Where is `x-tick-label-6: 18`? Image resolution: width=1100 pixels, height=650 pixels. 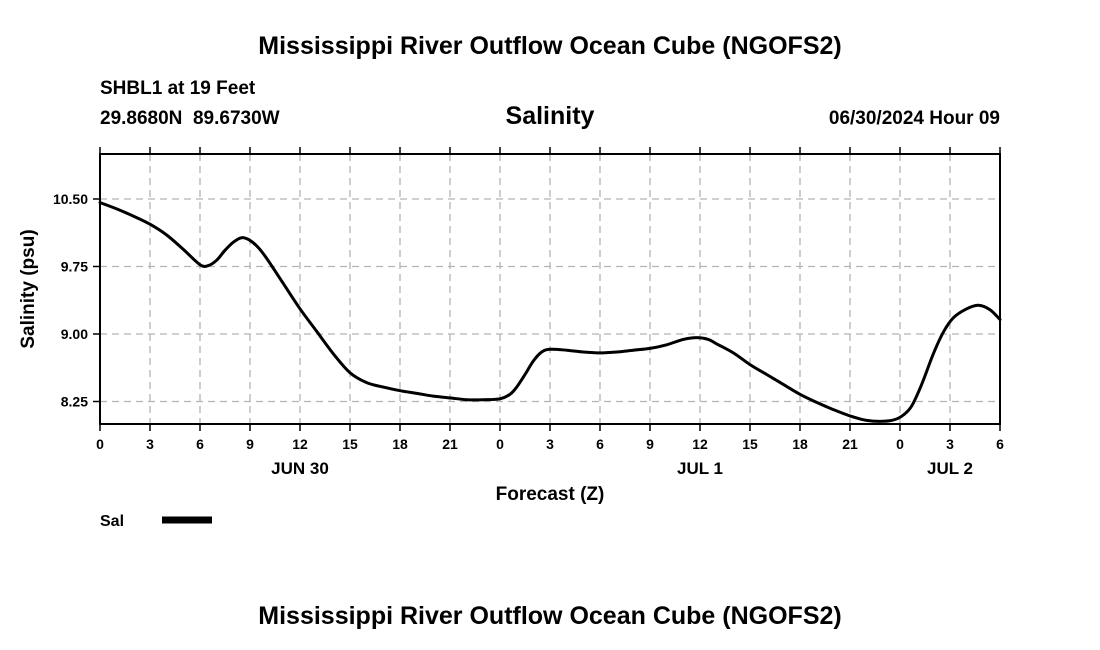 x-tick-label-6: 18 is located at coordinates (400, 444).